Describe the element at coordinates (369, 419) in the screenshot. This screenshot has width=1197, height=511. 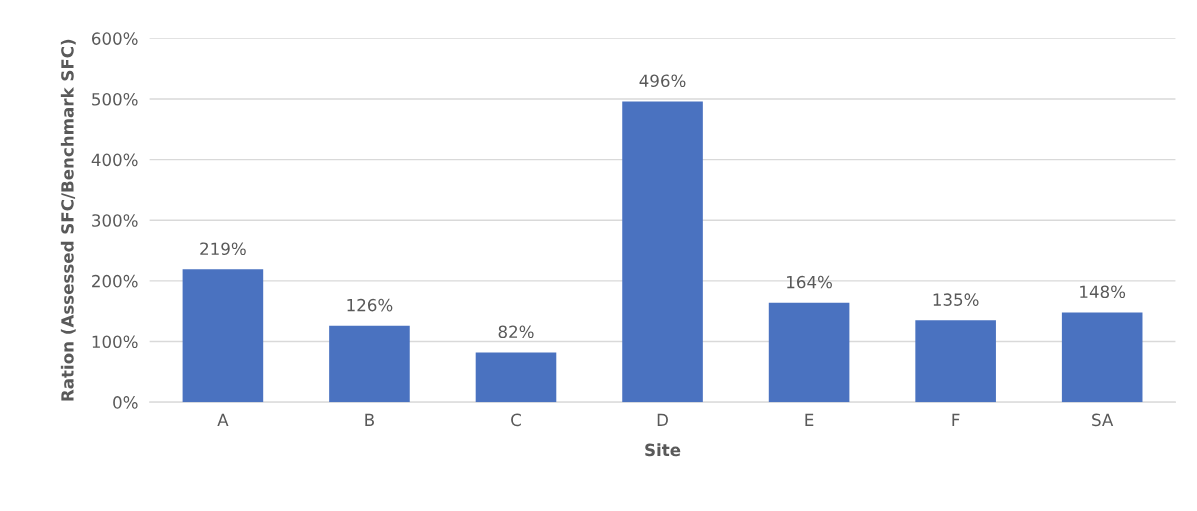
I see `x-tick-label: B` at that location.